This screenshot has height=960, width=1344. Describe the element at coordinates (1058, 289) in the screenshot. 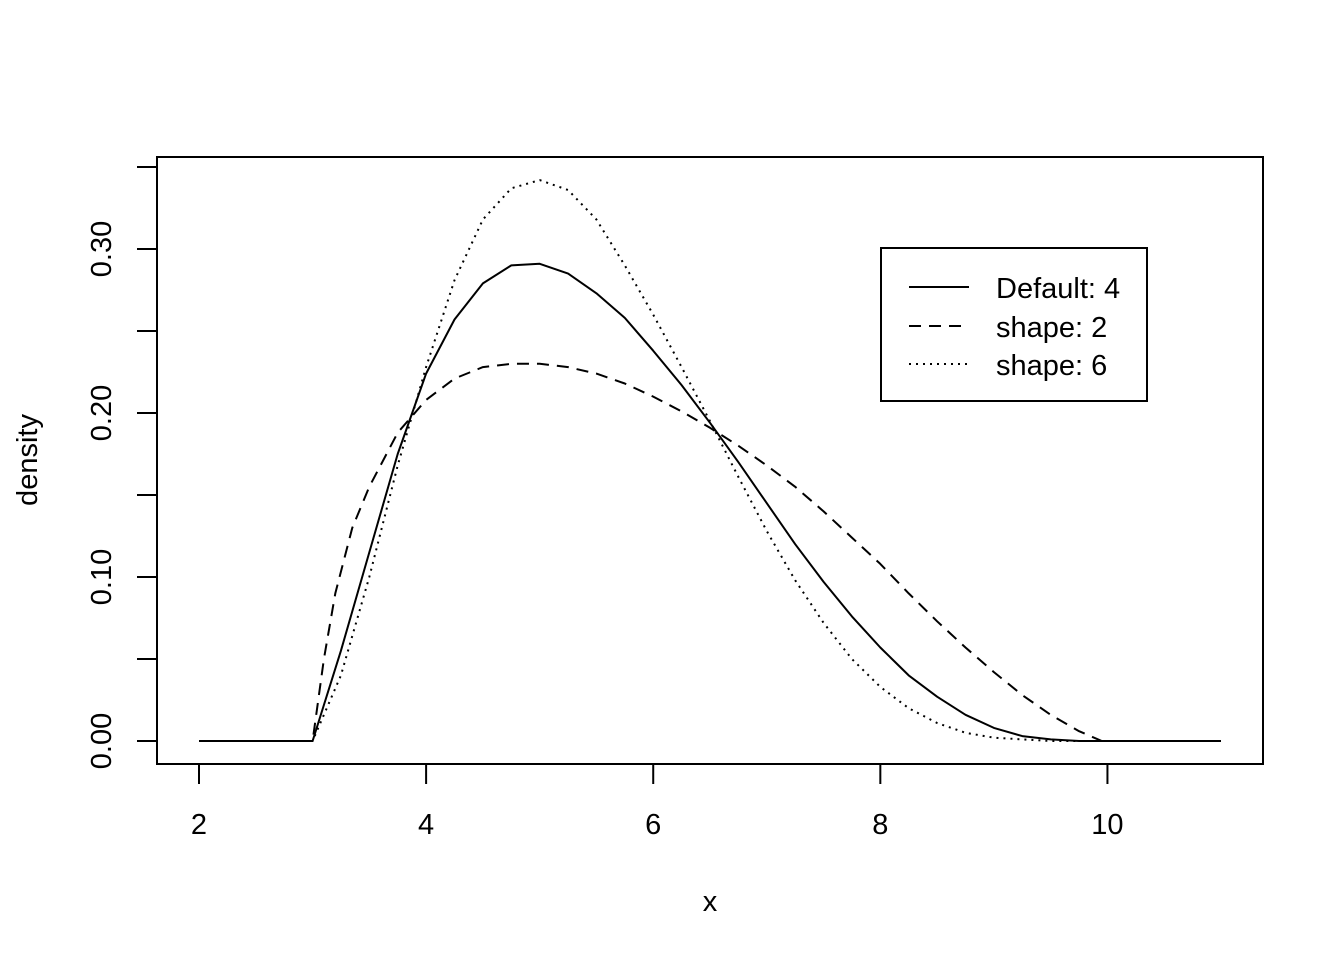

I see `legend-label-default: Default: 4` at that location.